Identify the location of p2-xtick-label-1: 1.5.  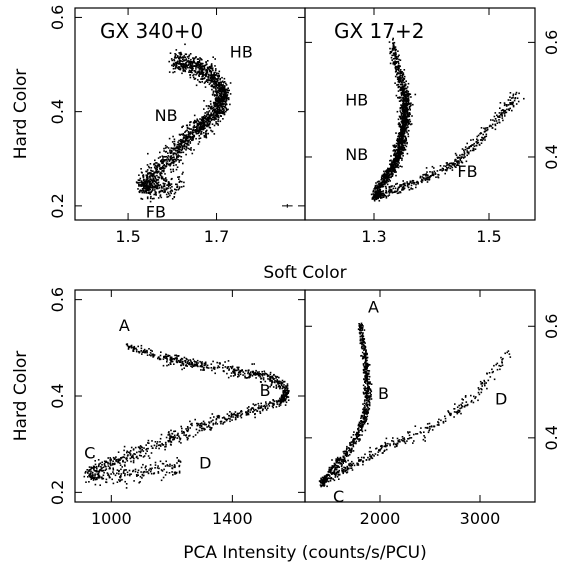
(488, 236).